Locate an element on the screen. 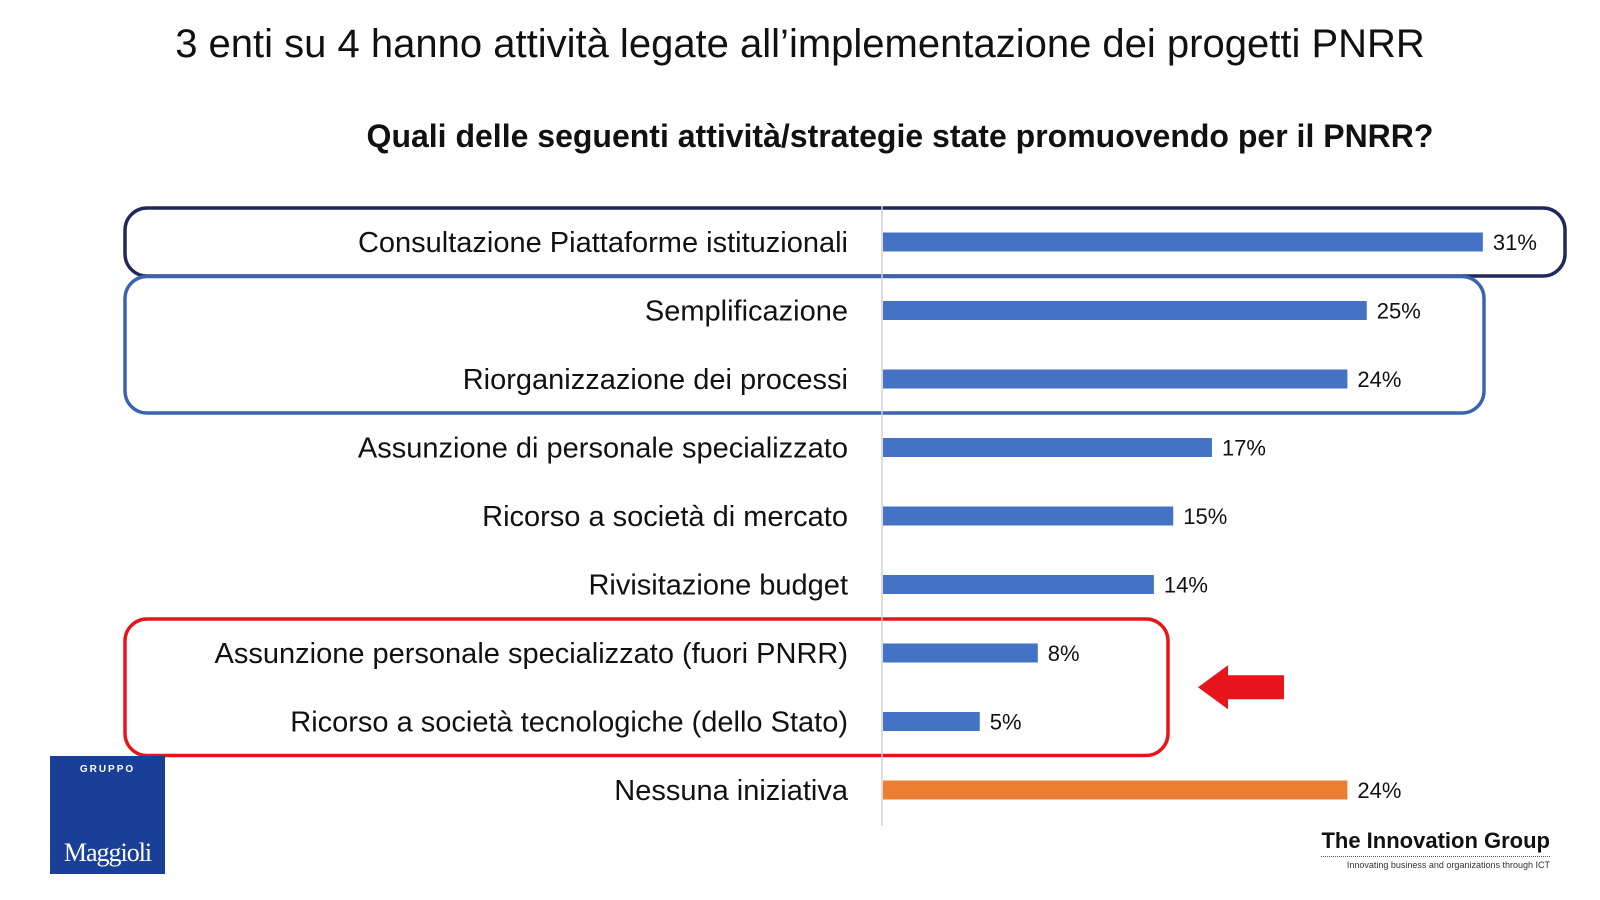  highlight-box-outside-pnrr is located at coordinates (646, 687).